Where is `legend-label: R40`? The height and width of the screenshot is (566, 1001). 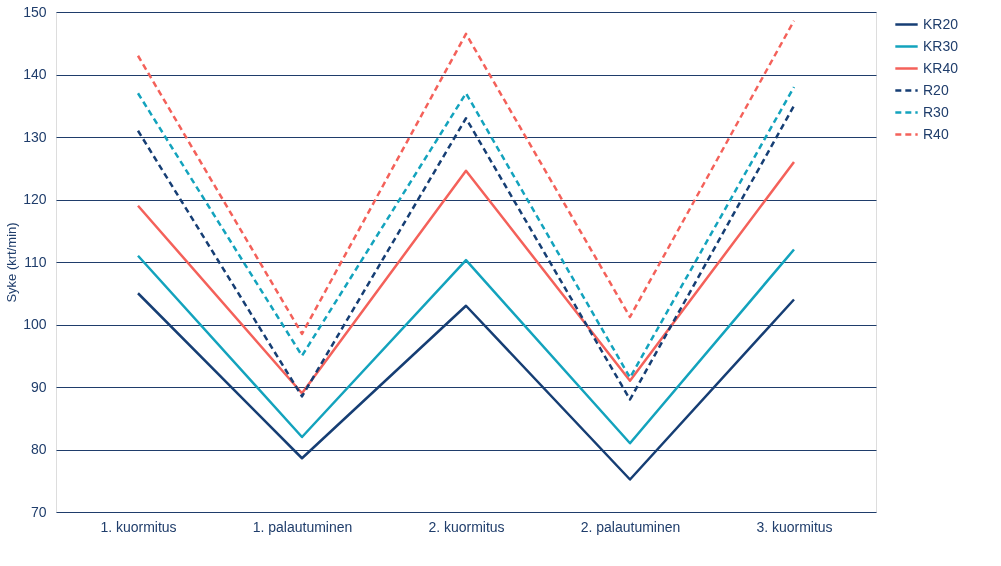
legend-label: R40 is located at coordinates (936, 133).